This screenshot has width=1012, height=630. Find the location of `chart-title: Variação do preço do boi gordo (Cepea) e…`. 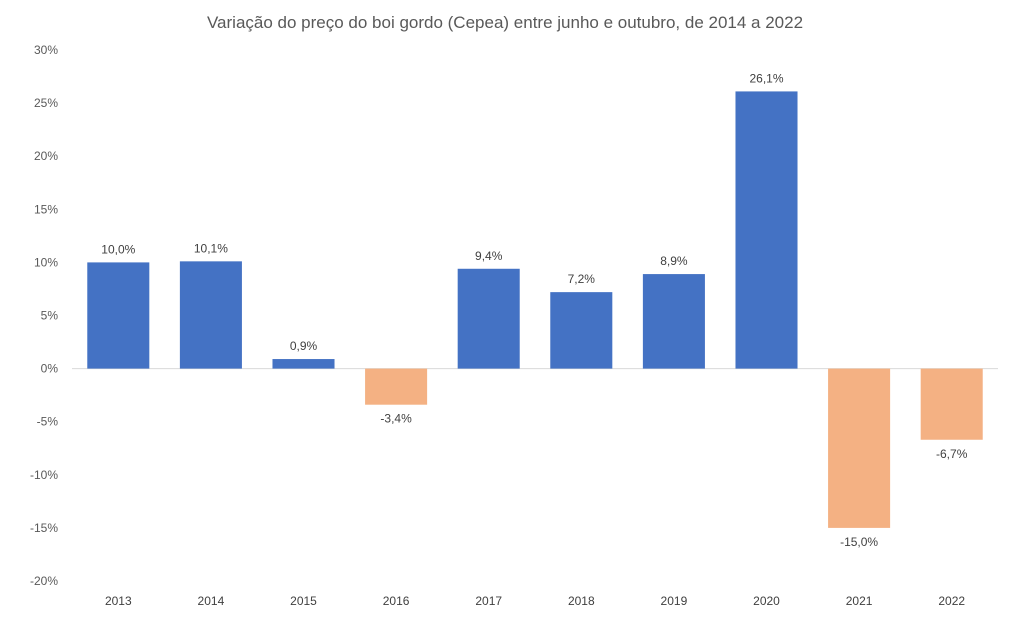

chart-title: Variação do preço do boi gordo (Cepea) e… is located at coordinates (505, 22).